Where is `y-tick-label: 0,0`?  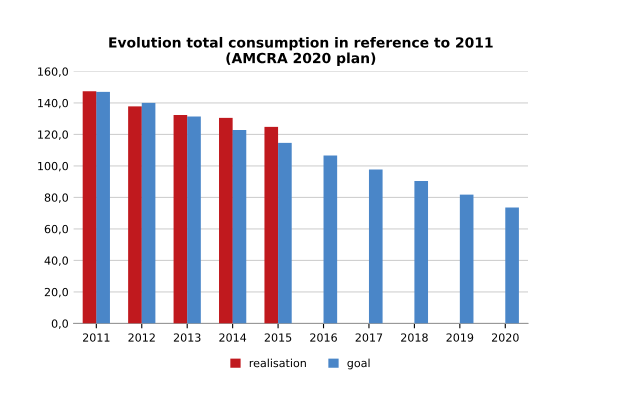
y-tick-label: 0,0 is located at coordinates (60, 324).